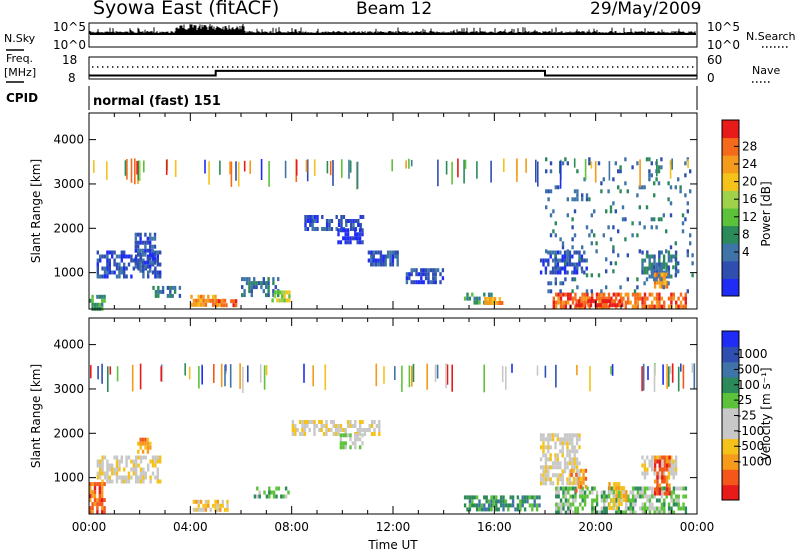  I want to click on power-colorbar-swatch, so click(730, 234).